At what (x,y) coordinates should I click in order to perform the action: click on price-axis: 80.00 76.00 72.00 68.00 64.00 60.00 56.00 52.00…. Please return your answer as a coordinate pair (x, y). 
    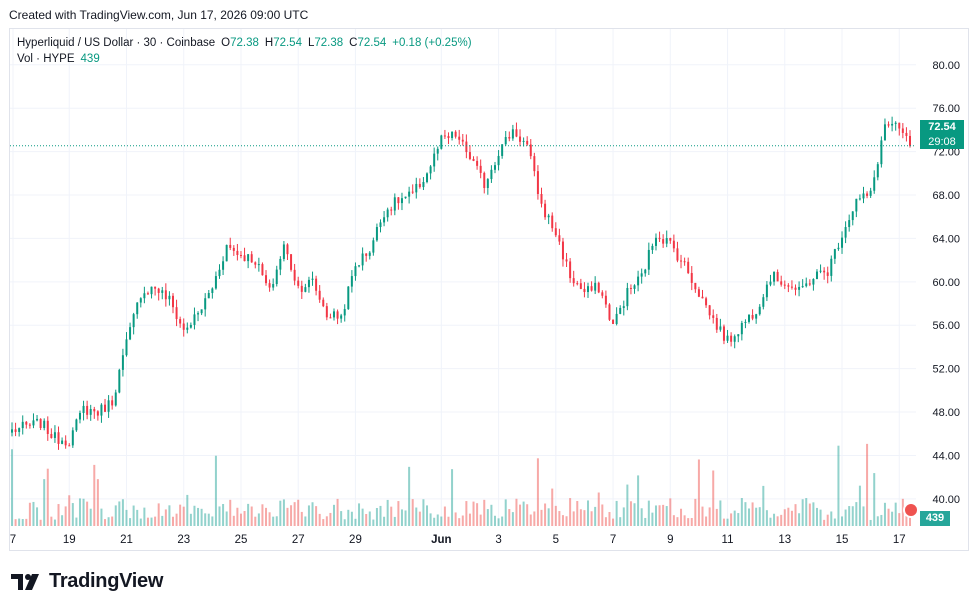
    Looking at the image, I should click on (946, 283).